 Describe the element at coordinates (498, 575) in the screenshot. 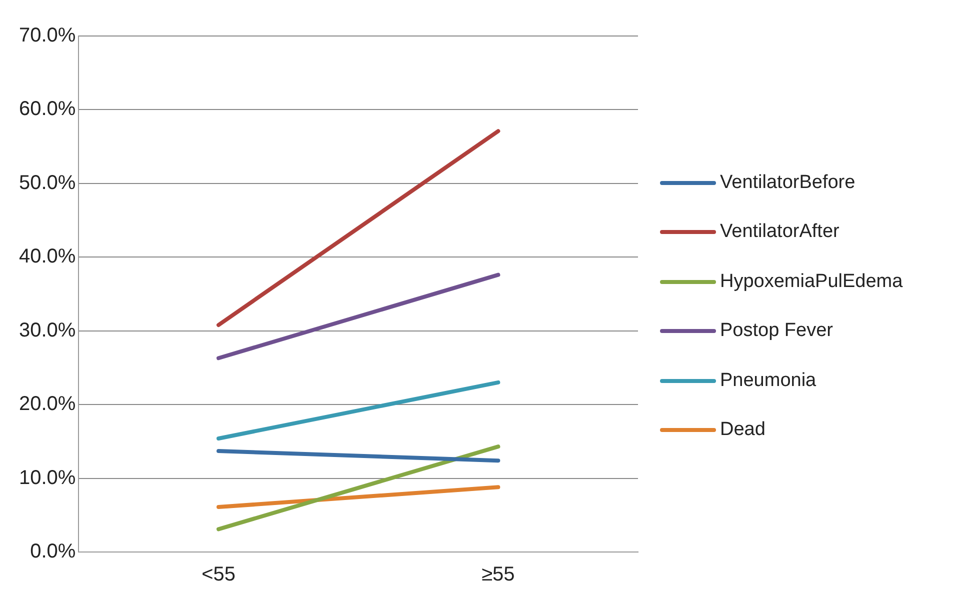

I see `x-tick-label: ≥55` at that location.